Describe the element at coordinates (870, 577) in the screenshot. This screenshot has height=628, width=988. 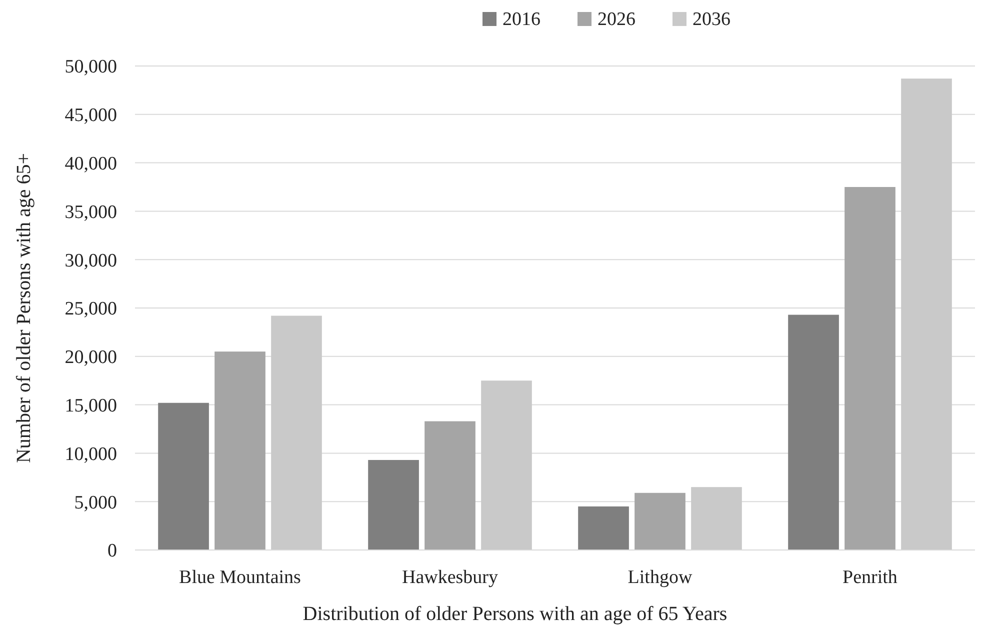
I see `x-tick-label: Penrith` at that location.